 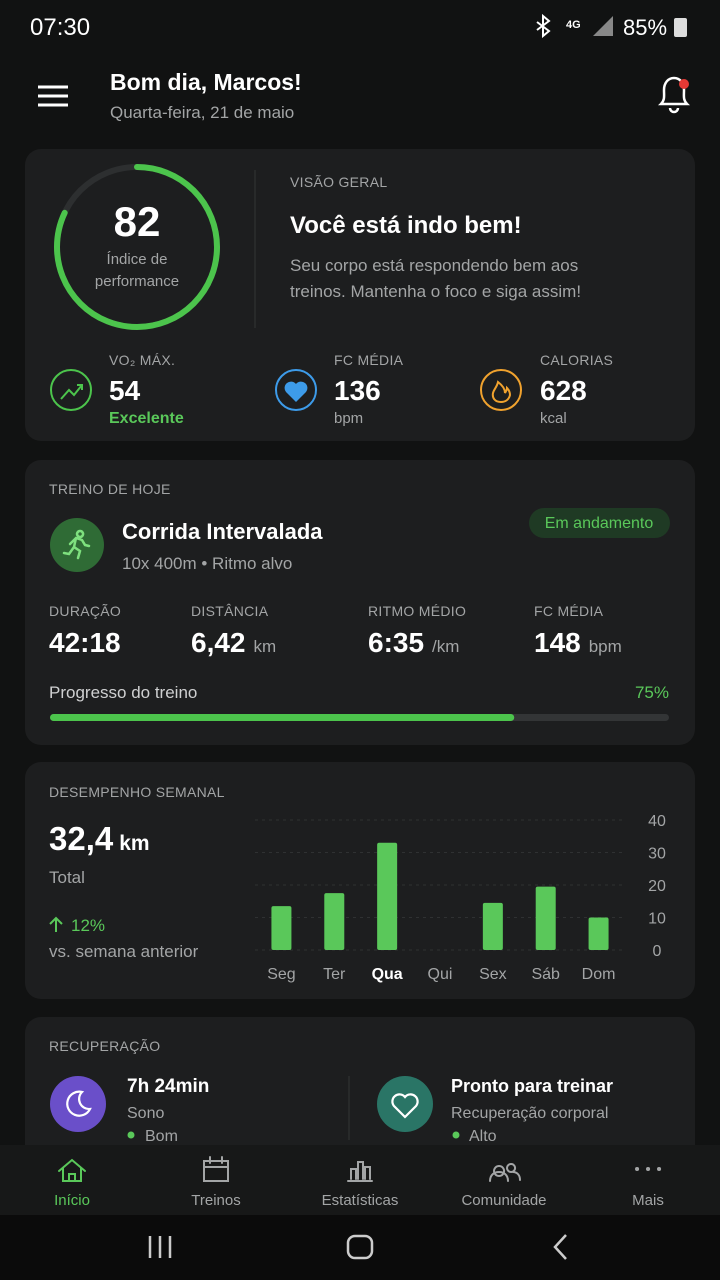 What do you see at coordinates (145, 1113) in the screenshot?
I see `recovery-label: Sono` at bounding box center [145, 1113].